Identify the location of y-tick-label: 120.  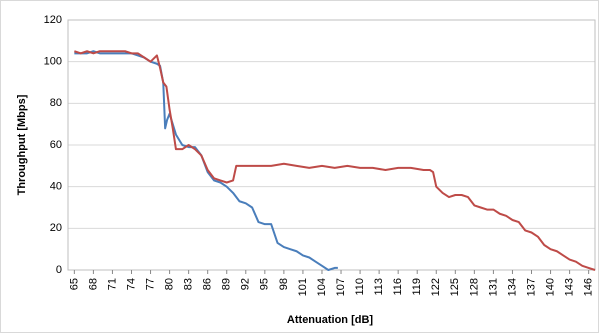
(53, 20).